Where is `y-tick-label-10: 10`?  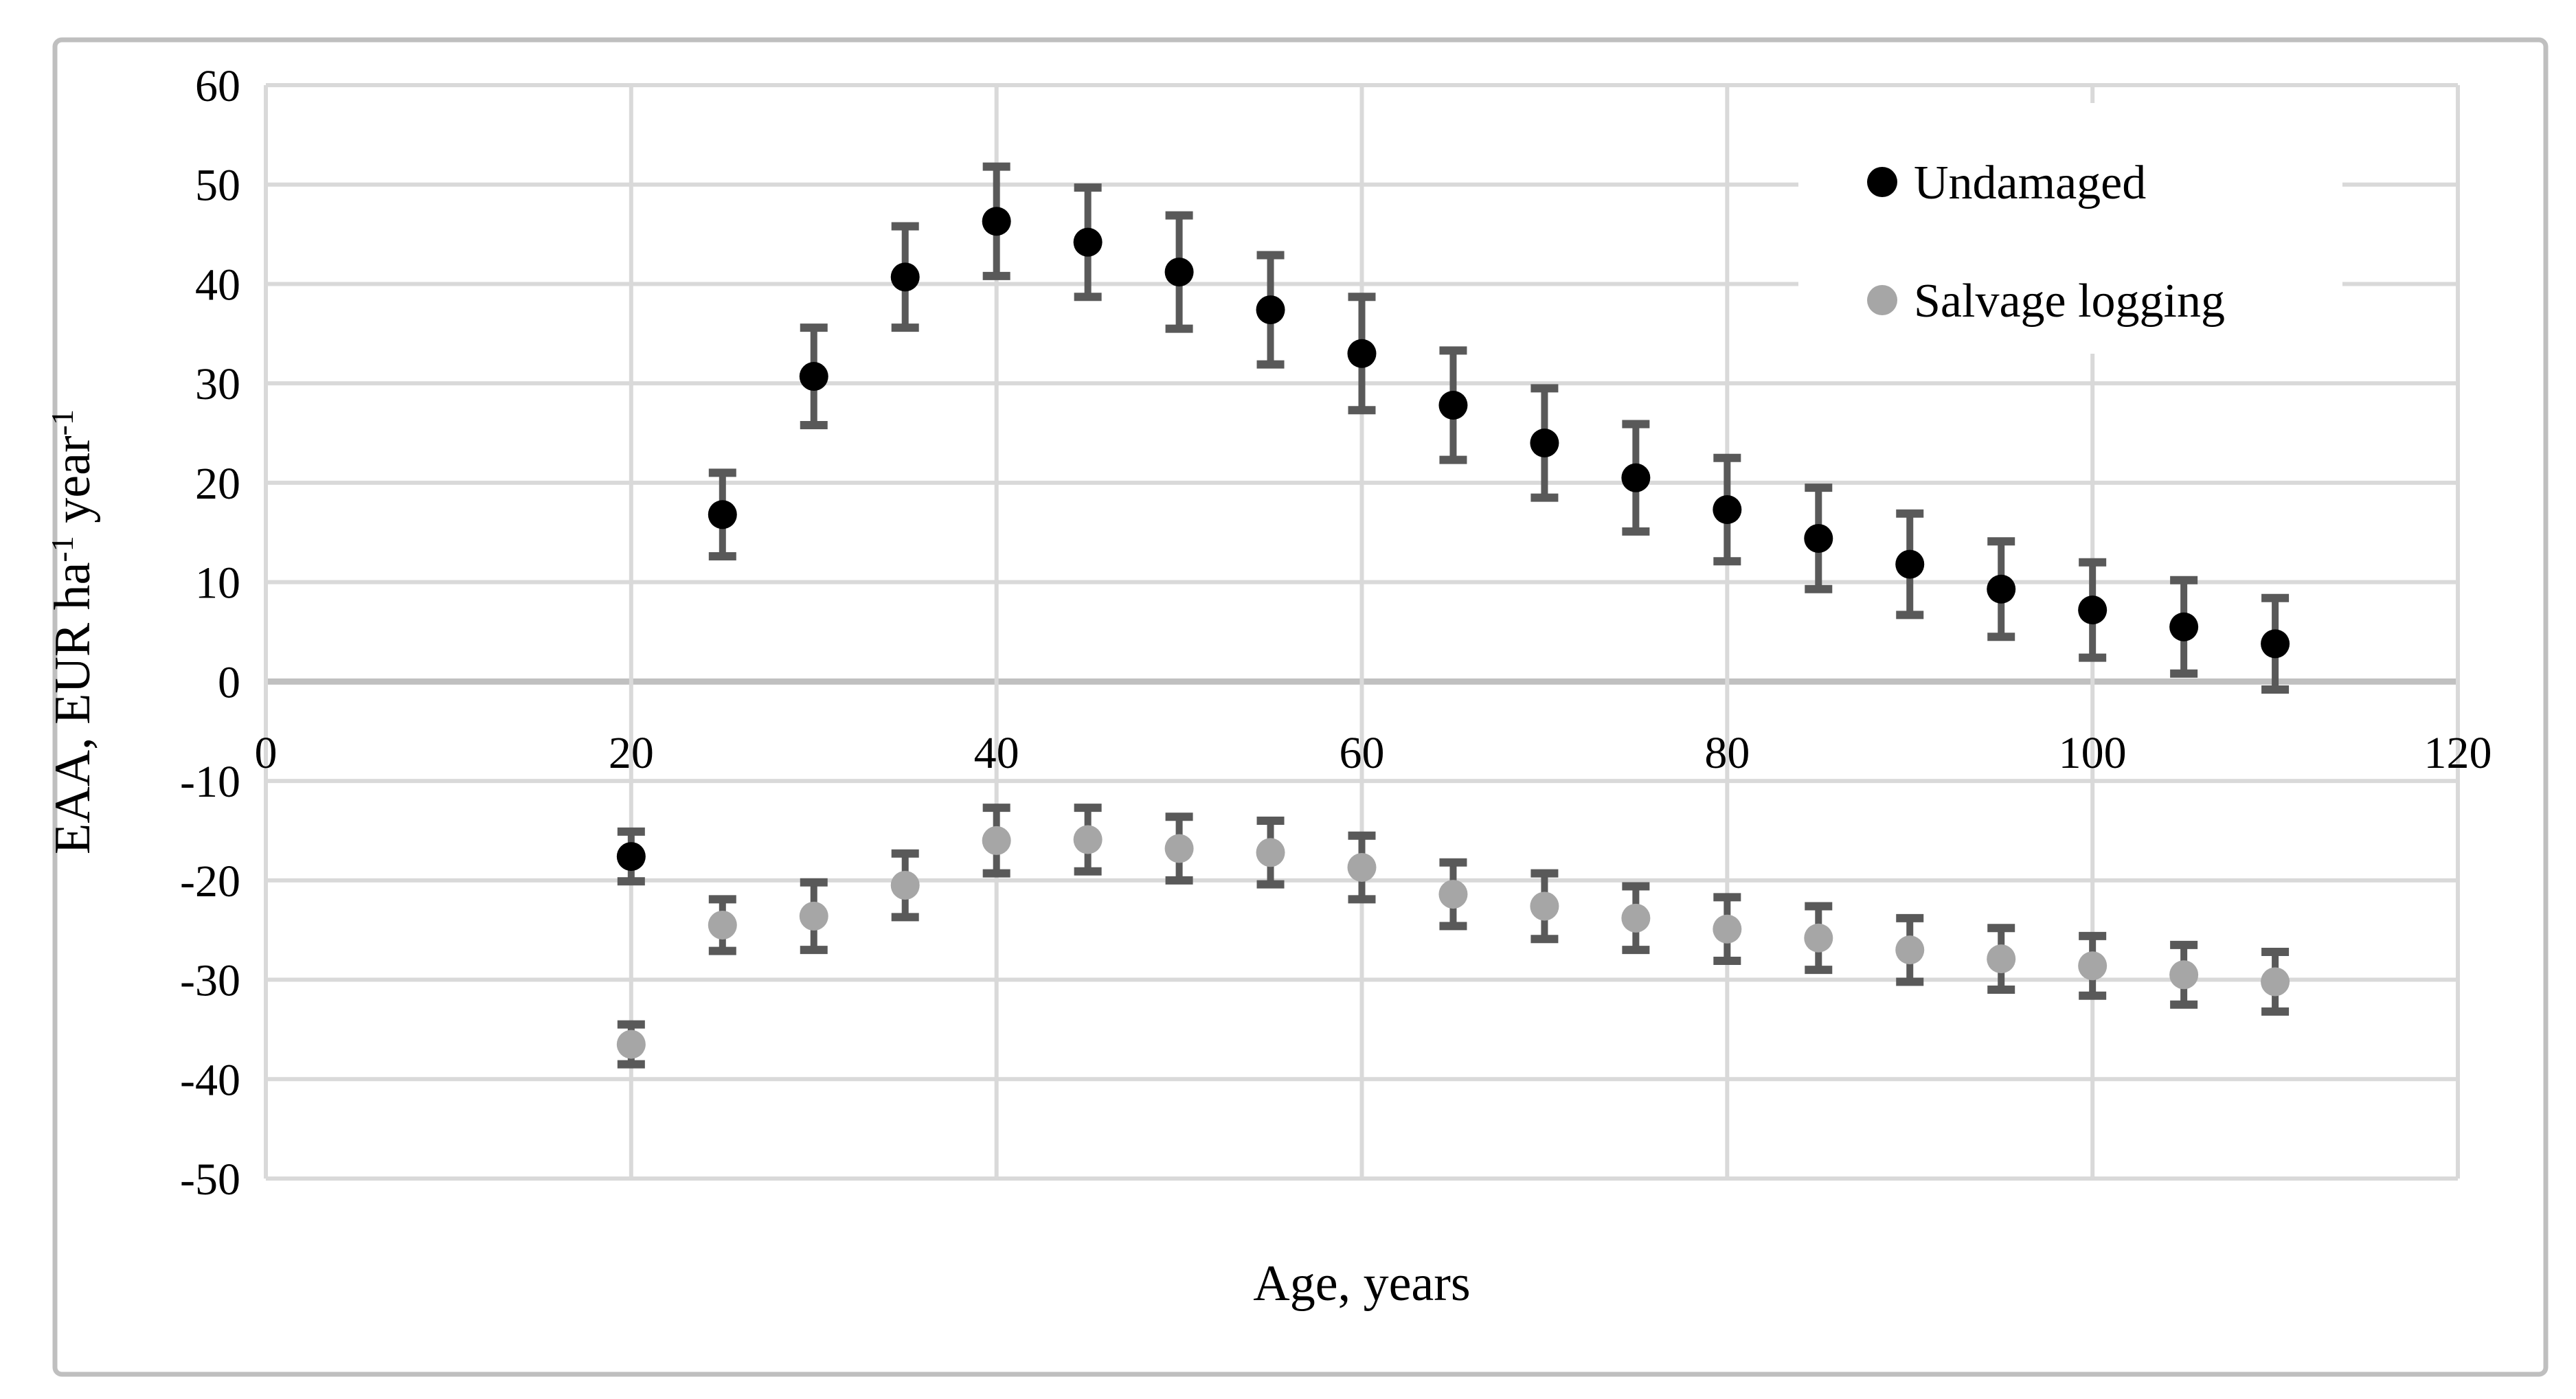 y-tick-label-10: 10 is located at coordinates (217, 583).